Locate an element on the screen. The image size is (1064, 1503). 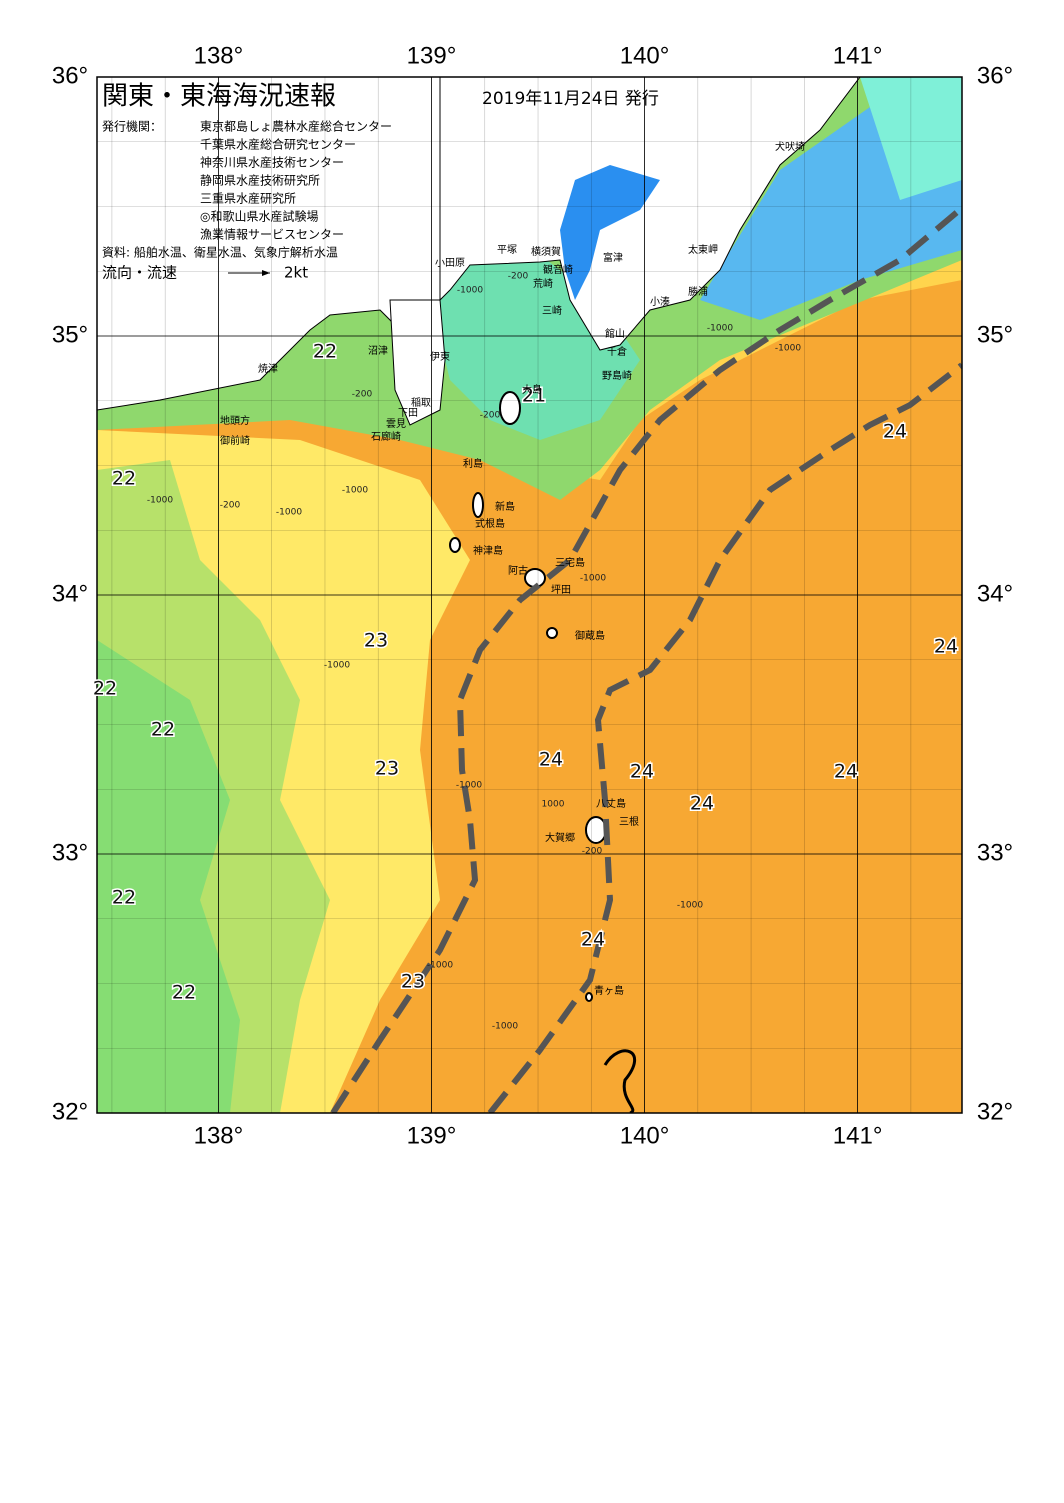
place-name: 大島 is located at coordinates (532, 389).